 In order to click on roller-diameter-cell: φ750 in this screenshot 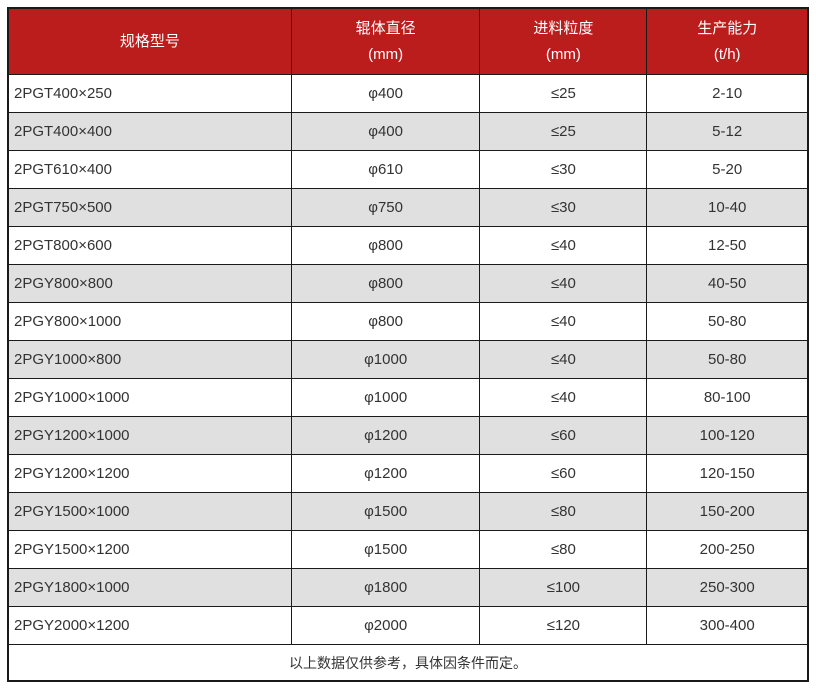, I will do `click(385, 207)`.